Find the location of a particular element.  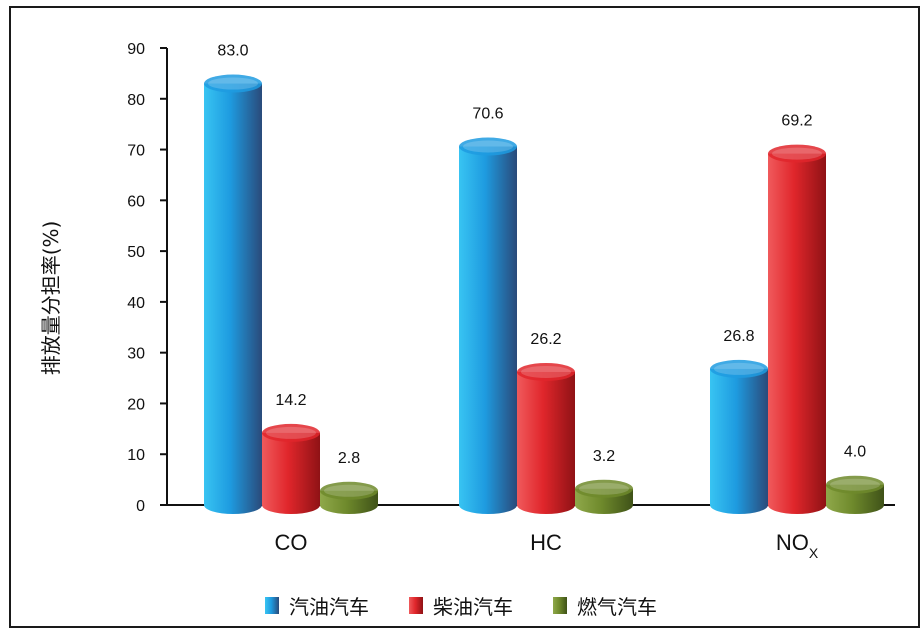

y-tick-label: 50 is located at coordinates (136, 252).